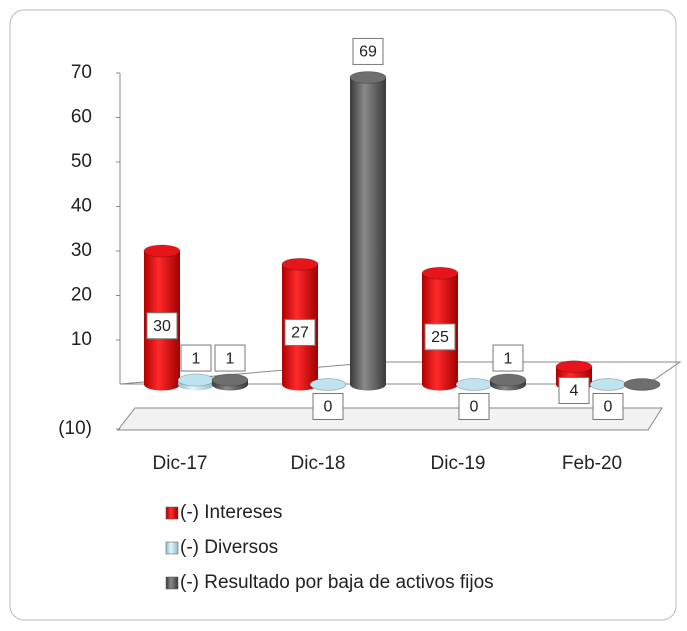 This screenshot has height=631, width=687. I want to click on data-label-text: 30, so click(162, 326).